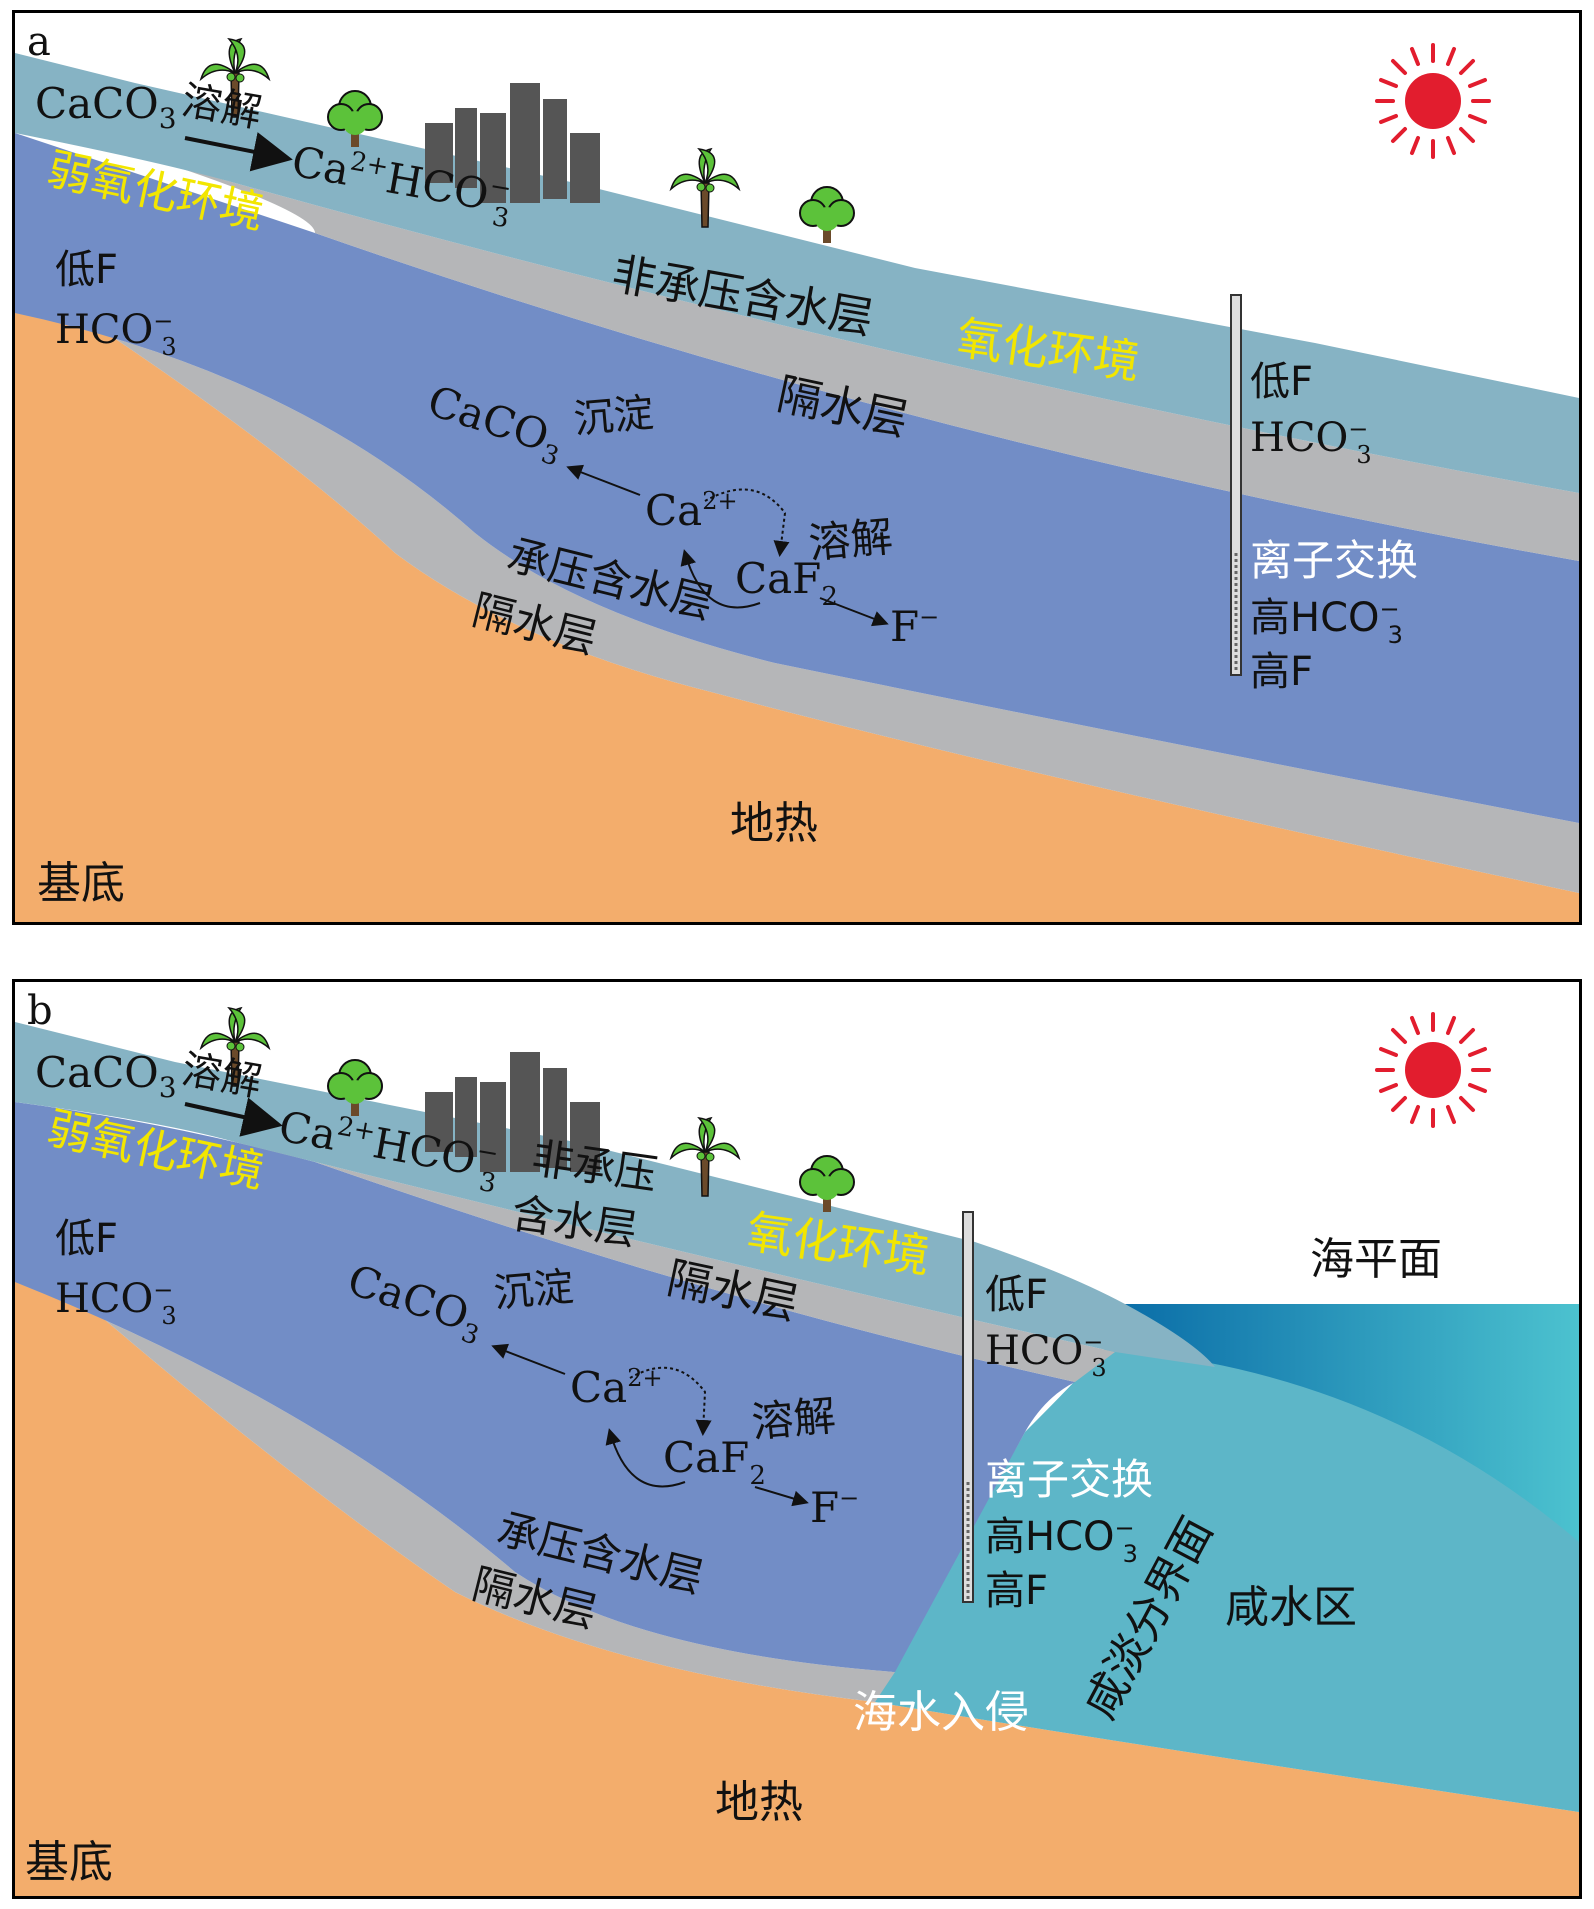 This screenshot has height=1909, width=1594. I want to click on panel-letter: b, so click(40, 1011).